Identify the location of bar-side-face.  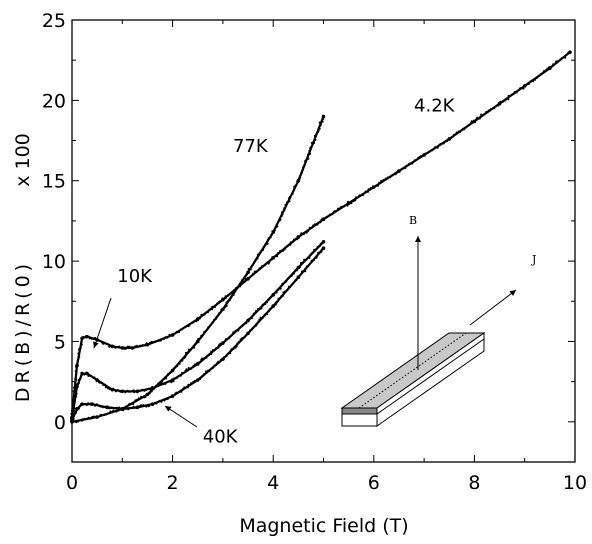
(430, 379).